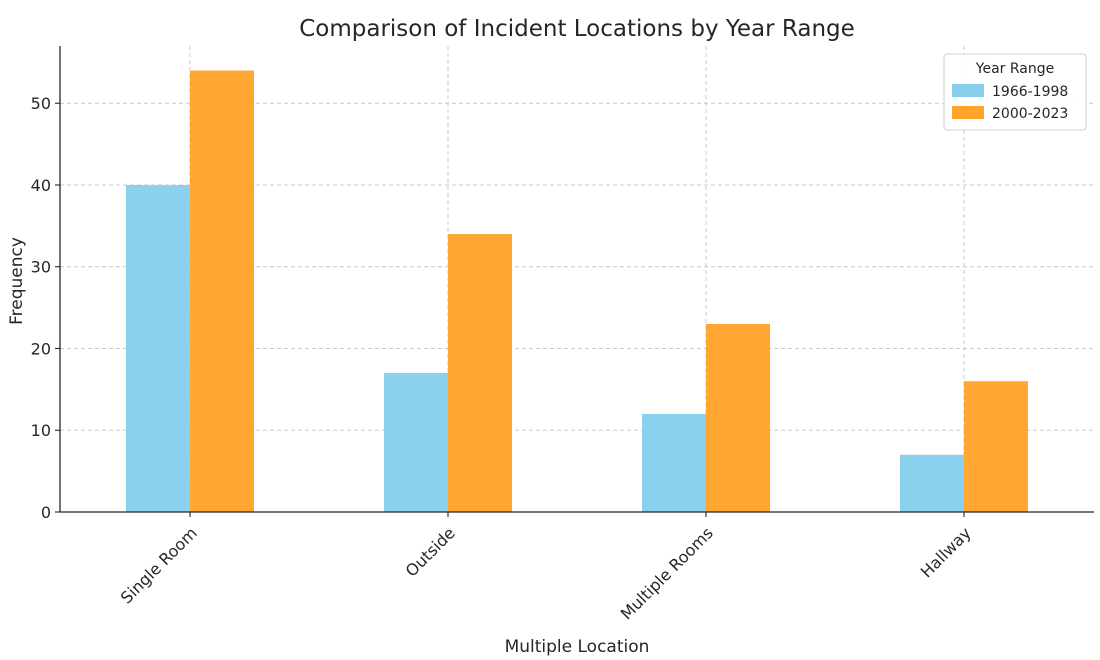 The width and height of the screenshot is (1100, 660). I want to click on x-axis-label: Multiple Location, so click(577, 647).